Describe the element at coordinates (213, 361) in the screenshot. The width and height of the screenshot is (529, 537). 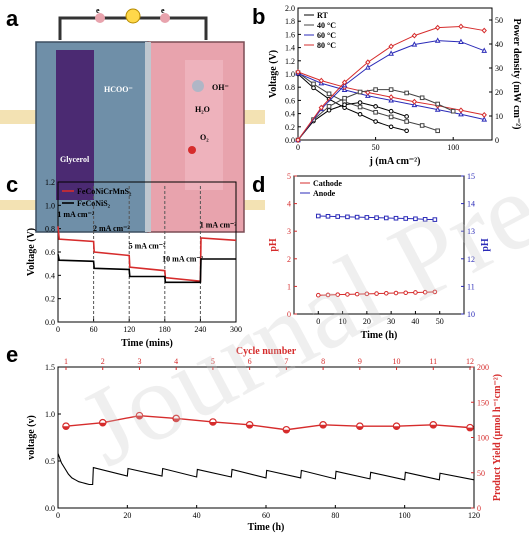
I see `x2-tick-label: 5` at that location.